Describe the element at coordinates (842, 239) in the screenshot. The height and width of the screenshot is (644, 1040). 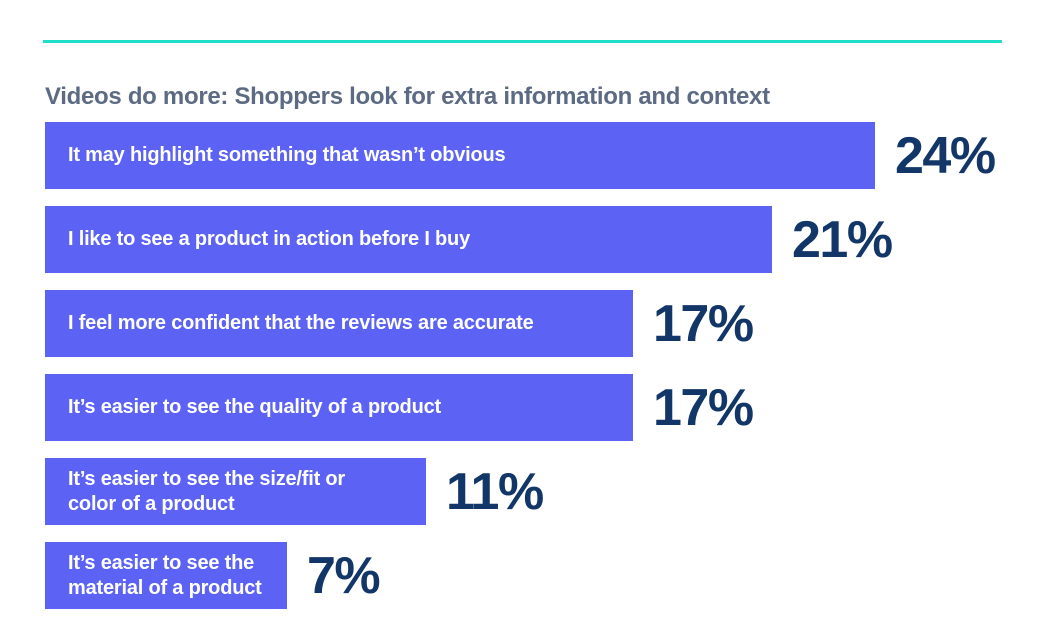
I see `bar-value-label: 21%` at that location.